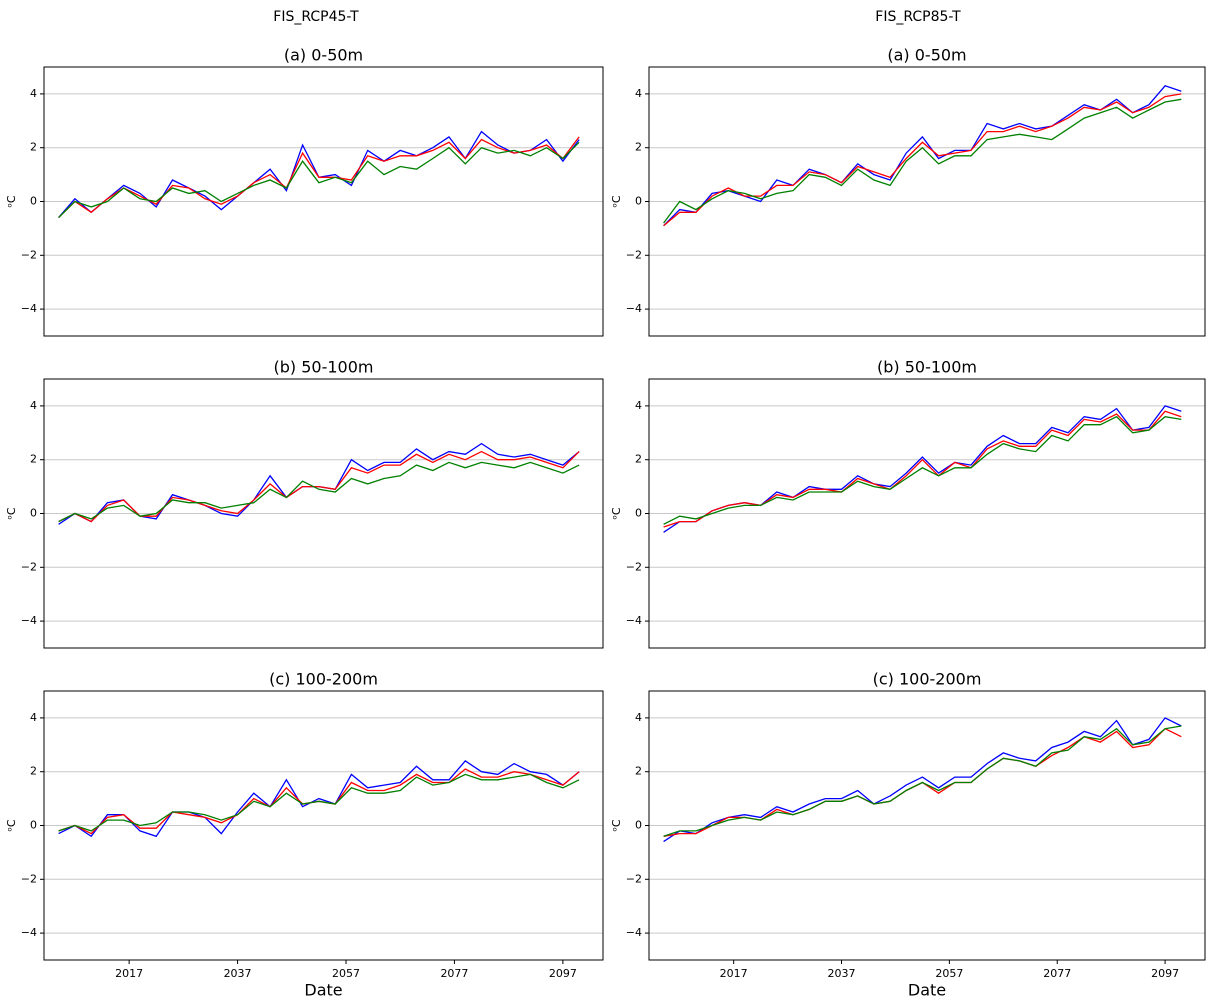 The width and height of the screenshot is (1206, 1002). I want to click on column-title: FIS_RCP45-T, so click(316, 17).